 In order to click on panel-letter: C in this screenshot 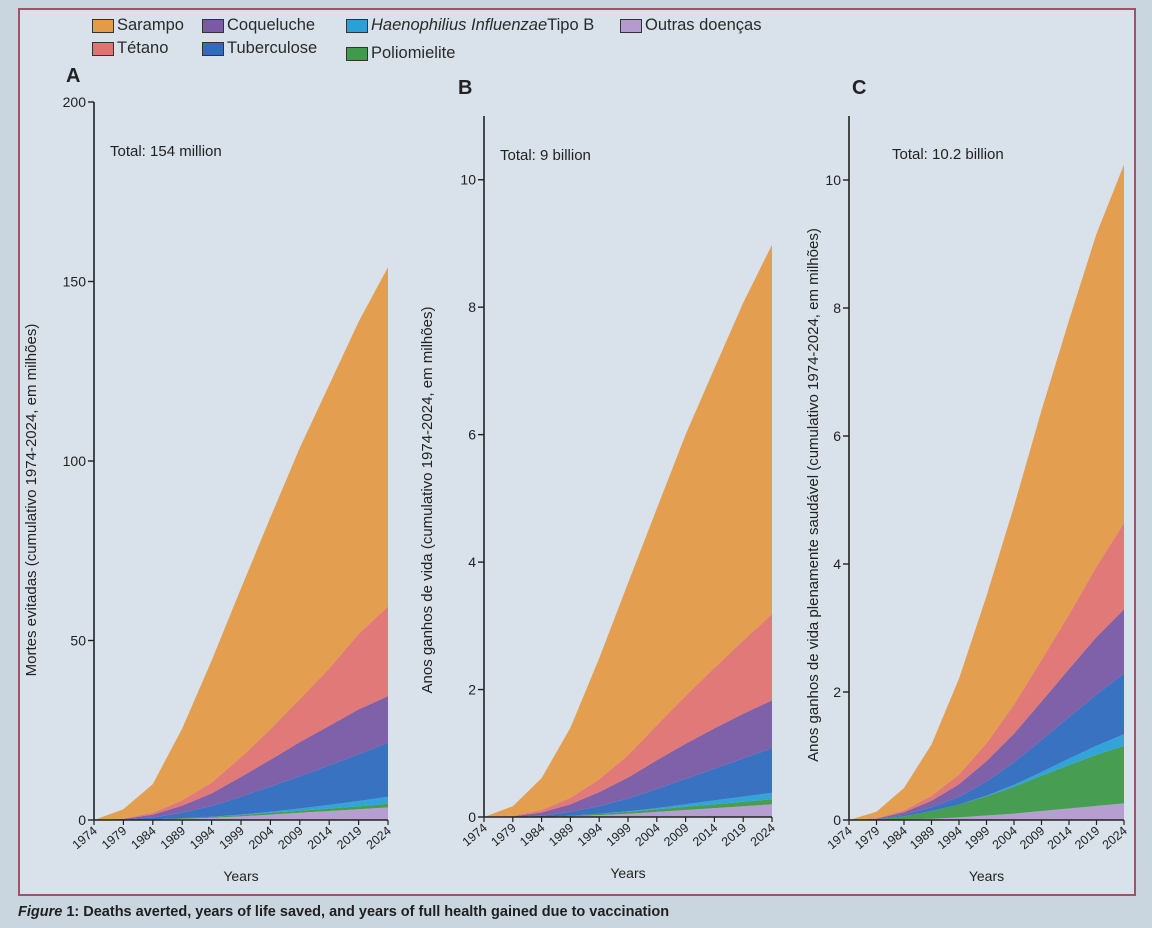, I will do `click(859, 88)`.